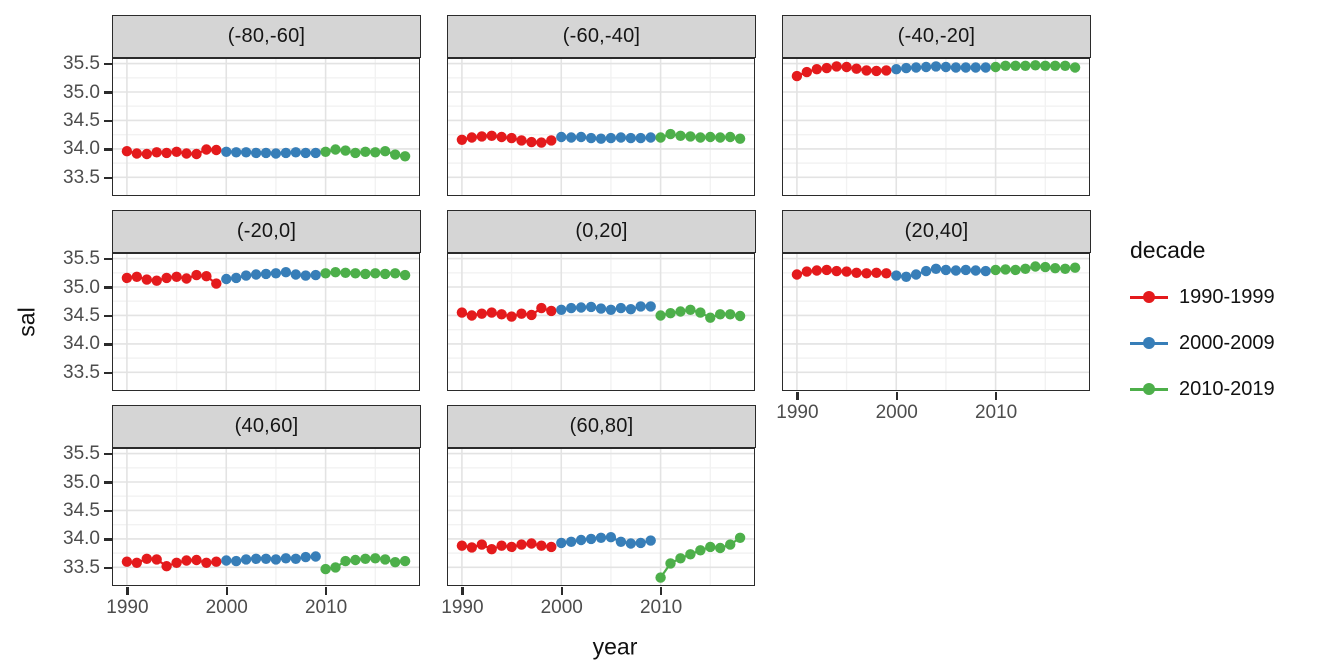  Describe the element at coordinates (81, 287) in the screenshot. I see `y-axis-tick-label: 35.0` at that location.